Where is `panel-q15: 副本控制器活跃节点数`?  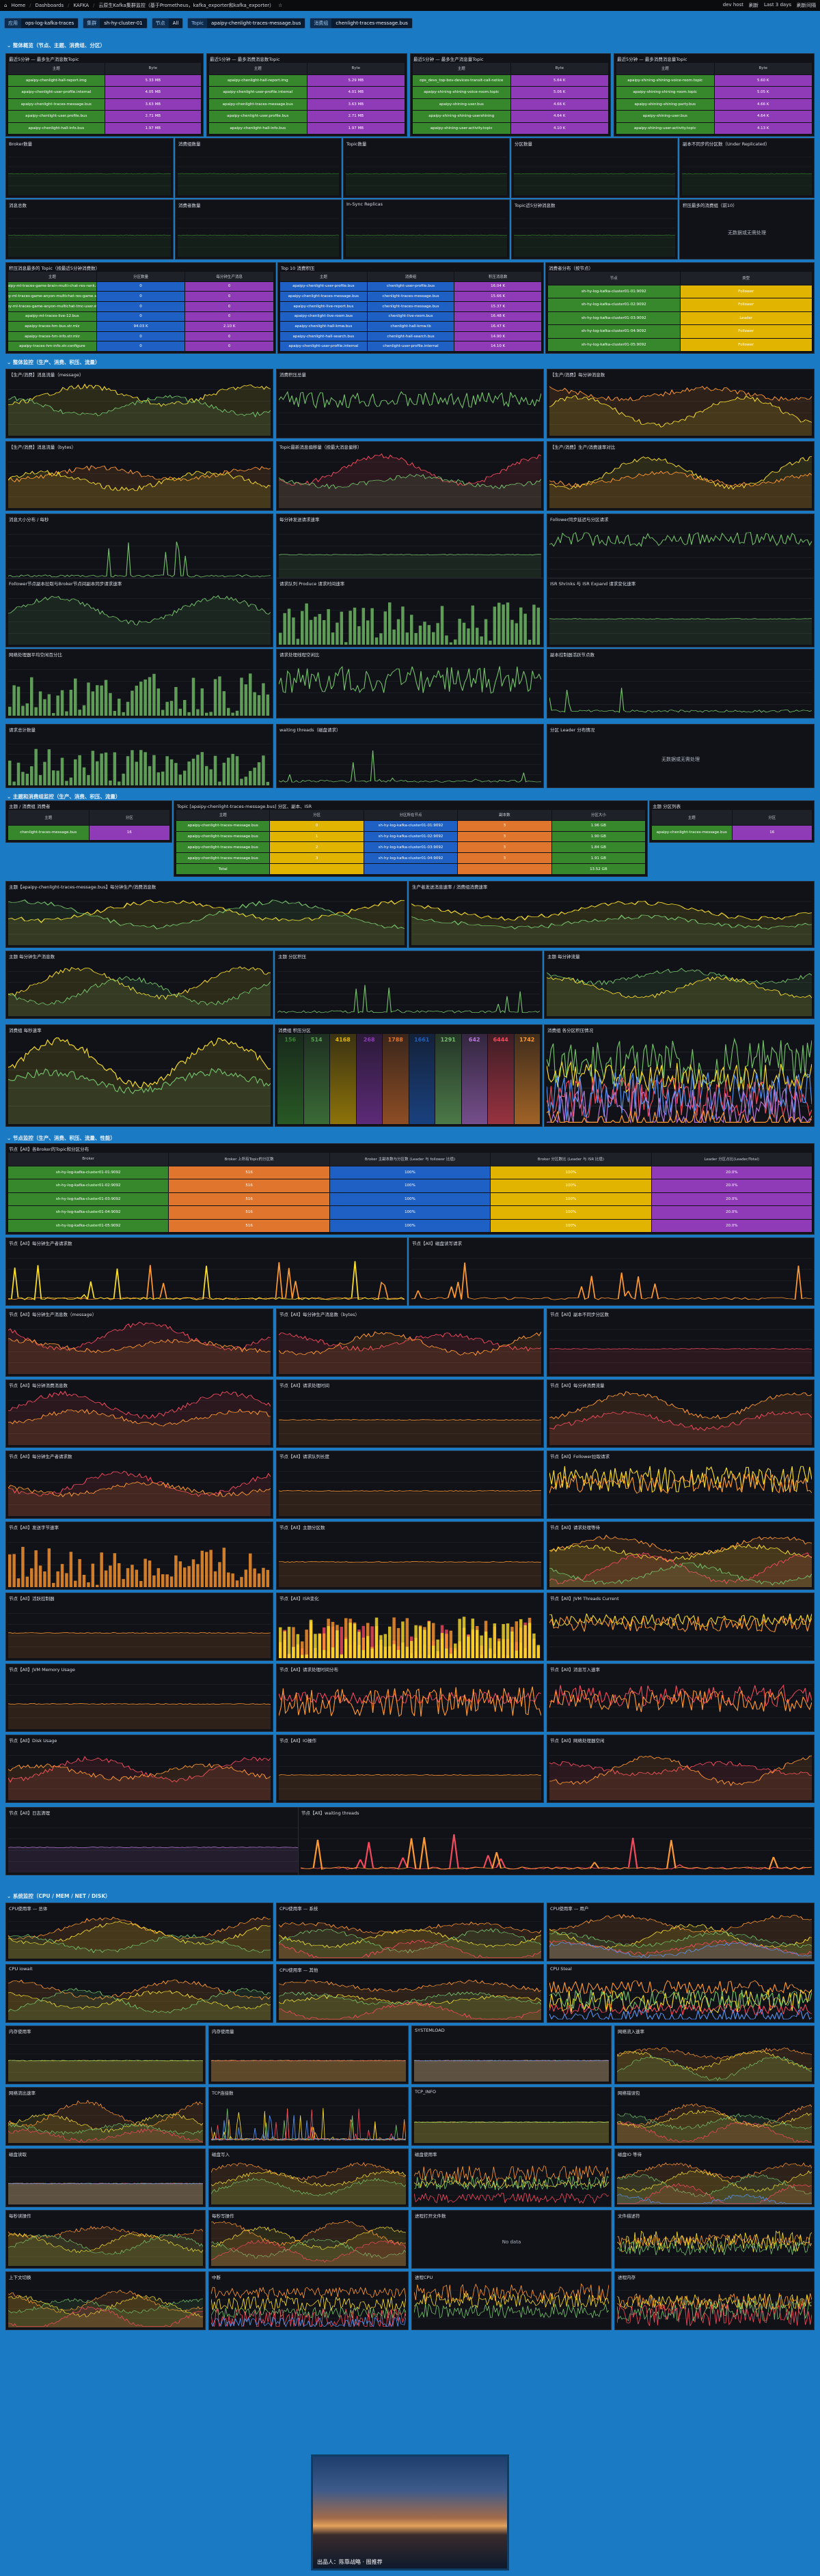
panel-q15: 副本控制器活跃节点数 is located at coordinates (681, 683).